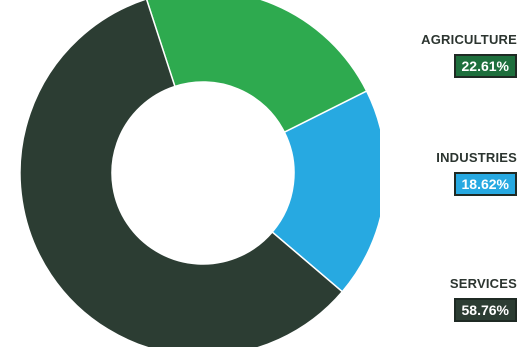  I want to click on slice-industries, so click(325, 191).